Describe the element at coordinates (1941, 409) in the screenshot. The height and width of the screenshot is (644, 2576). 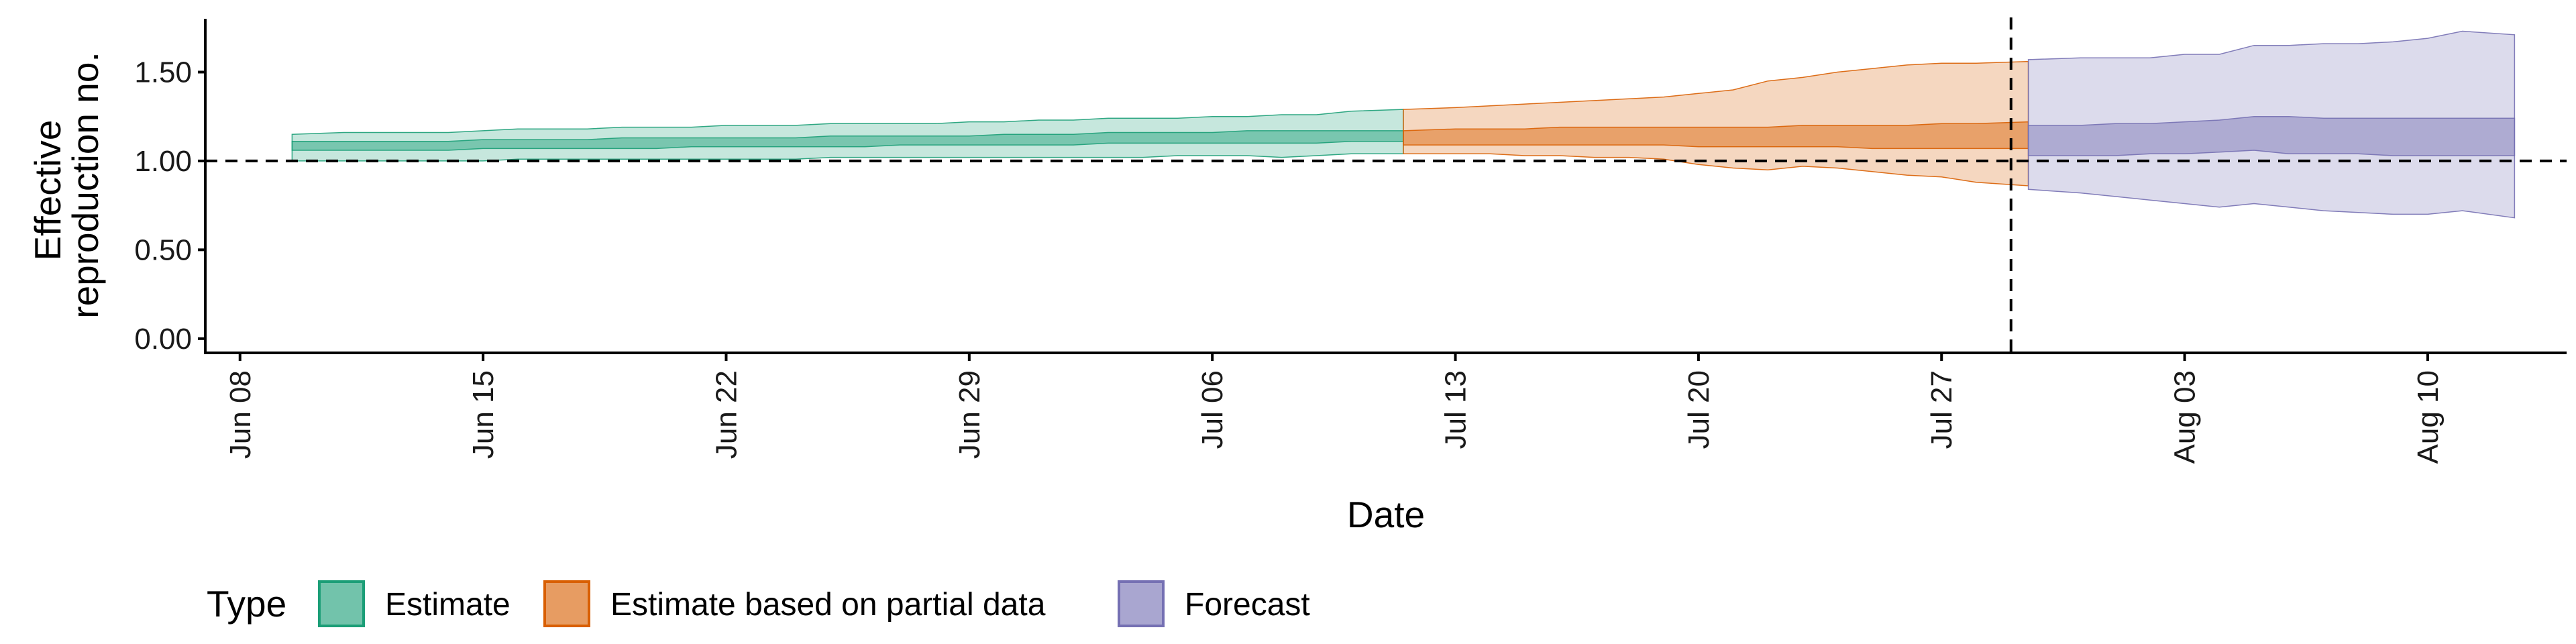
I see `x-tick-label: Jul 27` at that location.